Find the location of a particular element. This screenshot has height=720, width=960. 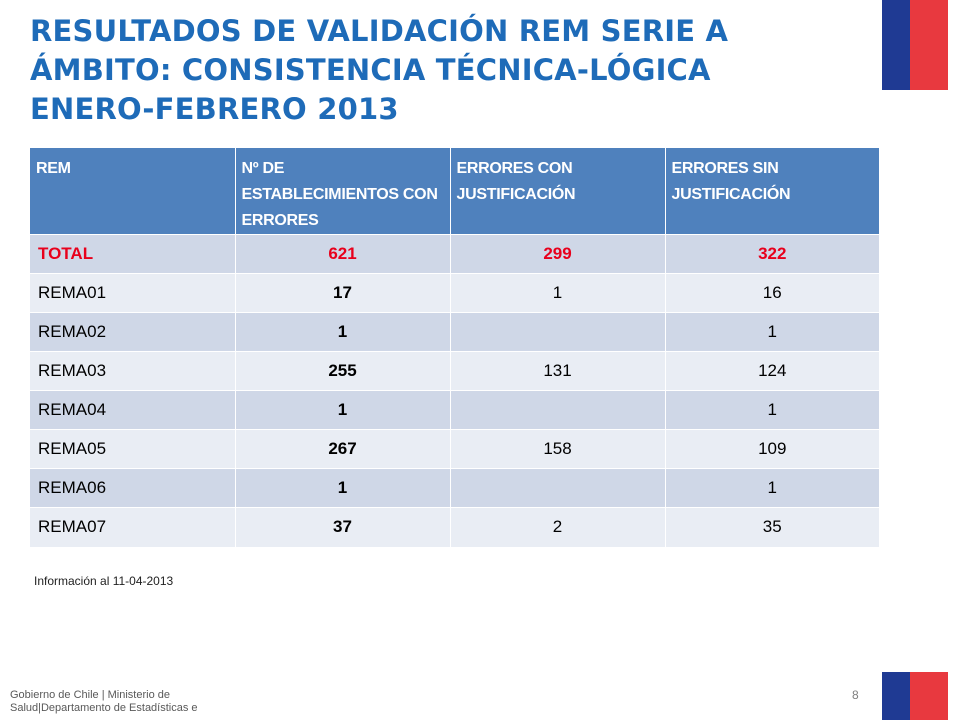

title-line-1: RESULTADOS DE VALIDACIÓN REM SERIE A is located at coordinates (379, 31).